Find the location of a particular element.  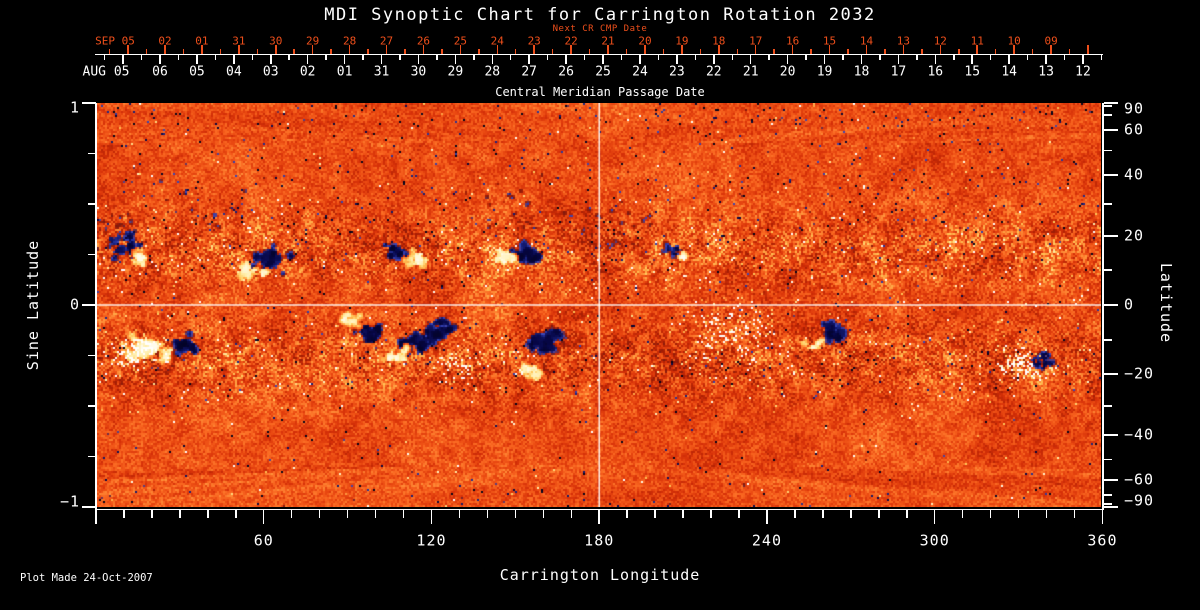

y-right-tick-label: 0 is located at coordinates (1129, 304).